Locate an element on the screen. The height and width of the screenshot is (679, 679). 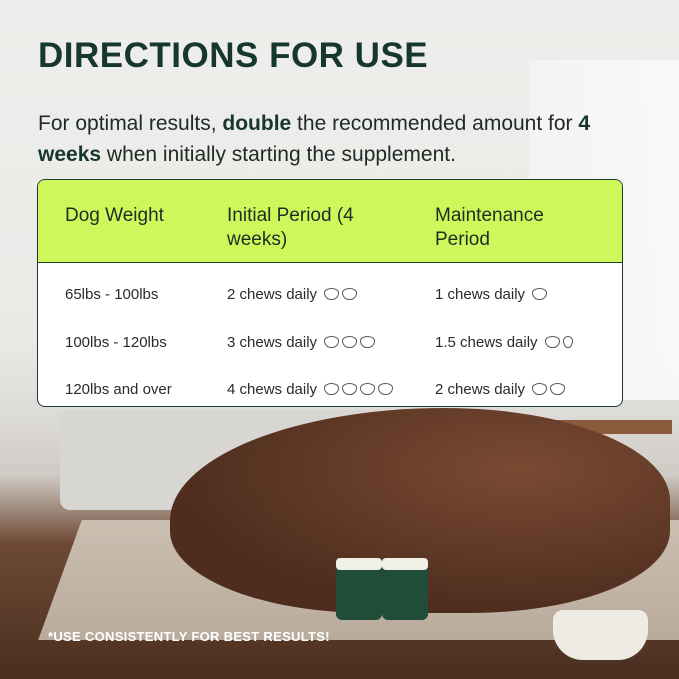
cell-maintenance: 1.5 chews daily is located at coordinates (528, 342).